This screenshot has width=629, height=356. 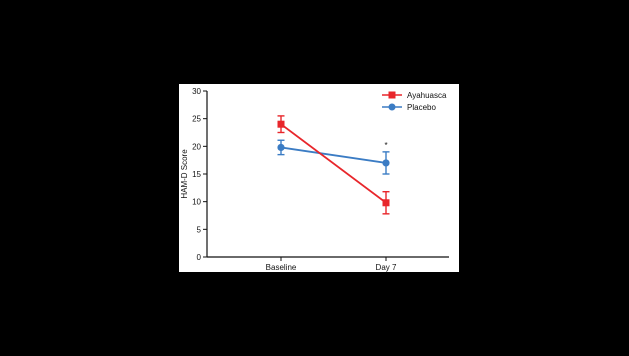 What do you see at coordinates (427, 95) in the screenshot?
I see `legend-label: Ayahuasca` at bounding box center [427, 95].